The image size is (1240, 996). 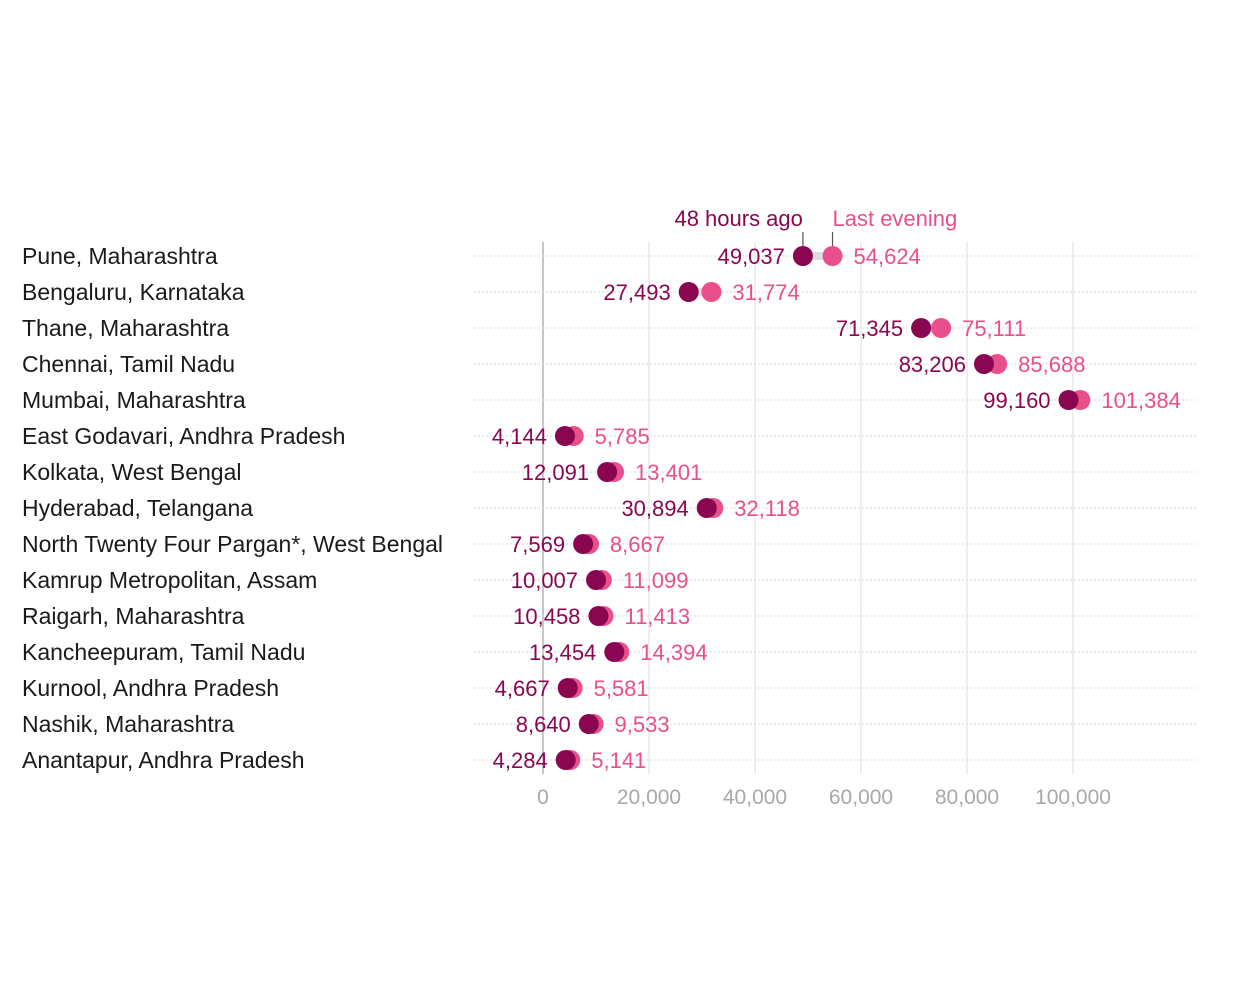 I want to click on last-evening-value: 11,099, so click(x=656, y=580).